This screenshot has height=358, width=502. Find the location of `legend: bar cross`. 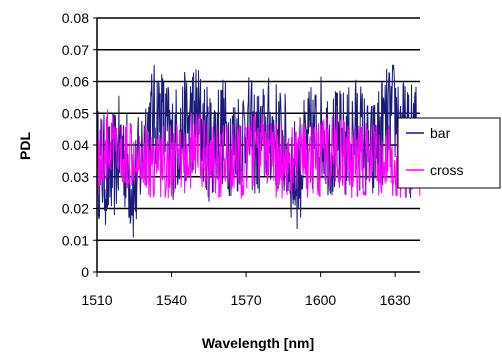

legend: bar cross is located at coordinates (449, 153).